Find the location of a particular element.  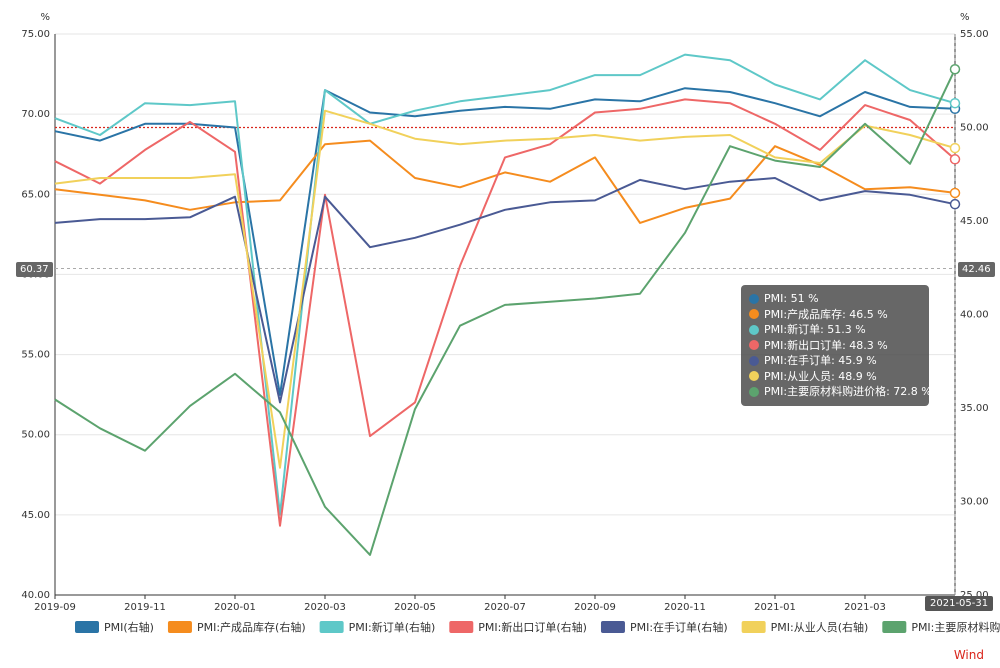

tooltip-text: PMI:产成品库存: 46.5 % is located at coordinates (826, 314).